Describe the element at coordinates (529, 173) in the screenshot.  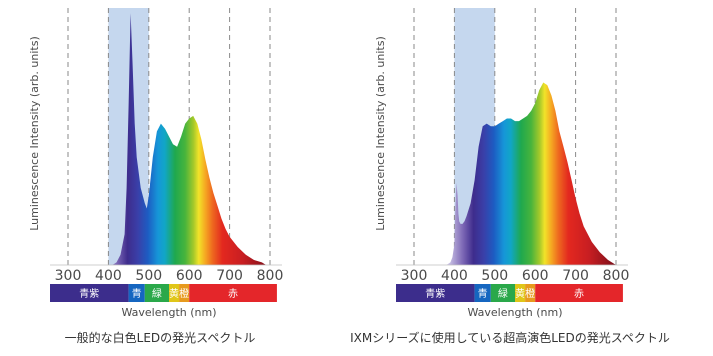
I see `spectrum-area` at that location.